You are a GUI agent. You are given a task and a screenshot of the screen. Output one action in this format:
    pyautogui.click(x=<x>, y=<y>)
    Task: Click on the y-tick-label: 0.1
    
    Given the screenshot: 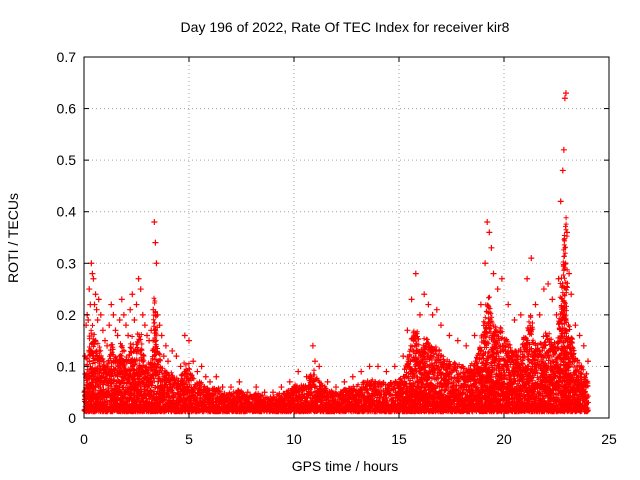 What is the action you would take?
    pyautogui.click(x=67, y=366)
    